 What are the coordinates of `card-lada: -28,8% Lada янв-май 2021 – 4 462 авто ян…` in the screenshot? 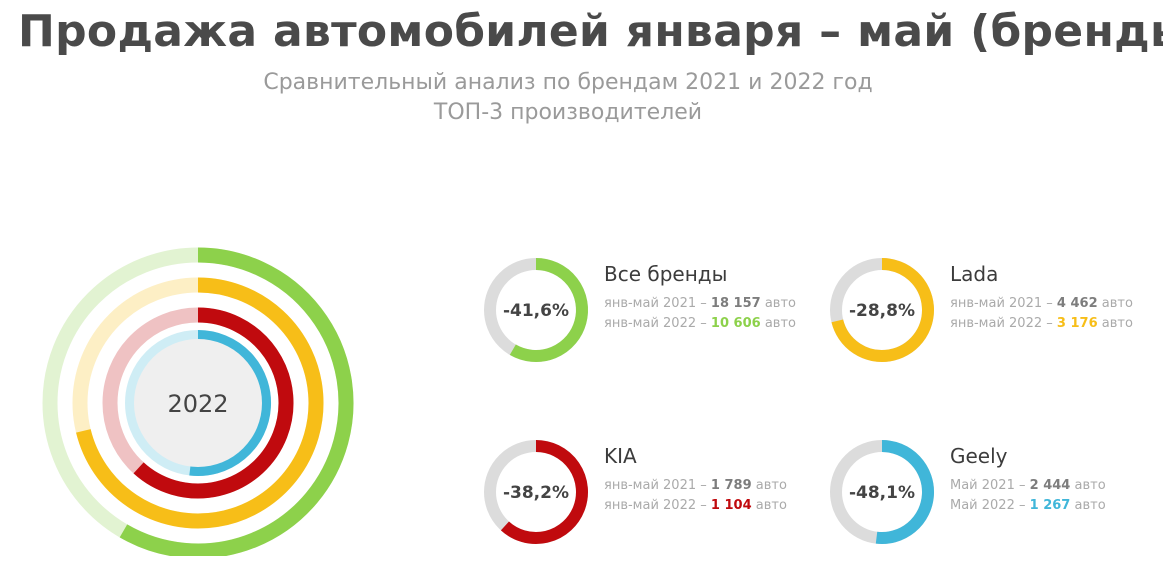 It's located at (989, 312).